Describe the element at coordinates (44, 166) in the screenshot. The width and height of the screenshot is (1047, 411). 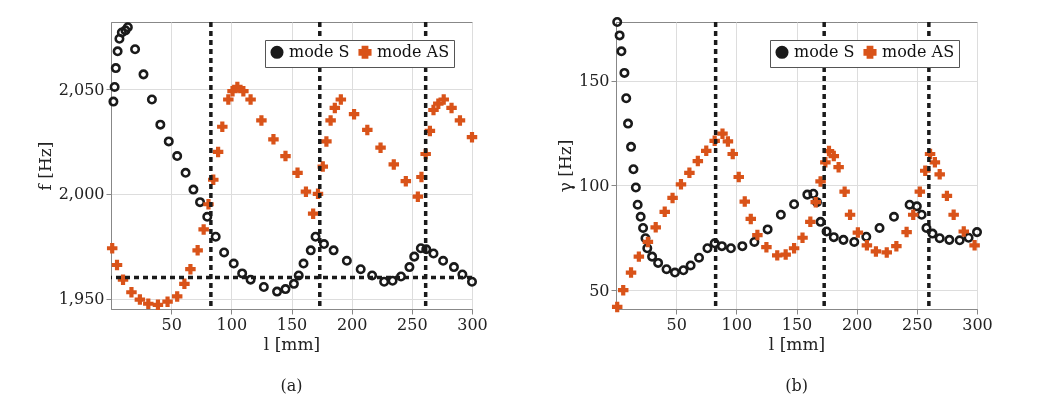
I see `y-axis-title: f [Hz]` at that location.